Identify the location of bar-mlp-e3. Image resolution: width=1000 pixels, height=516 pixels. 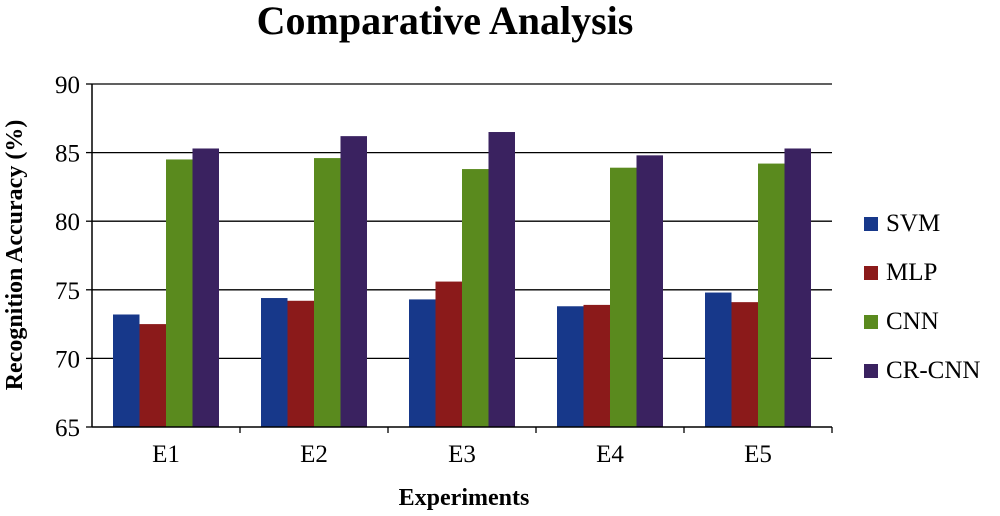
(448, 354).